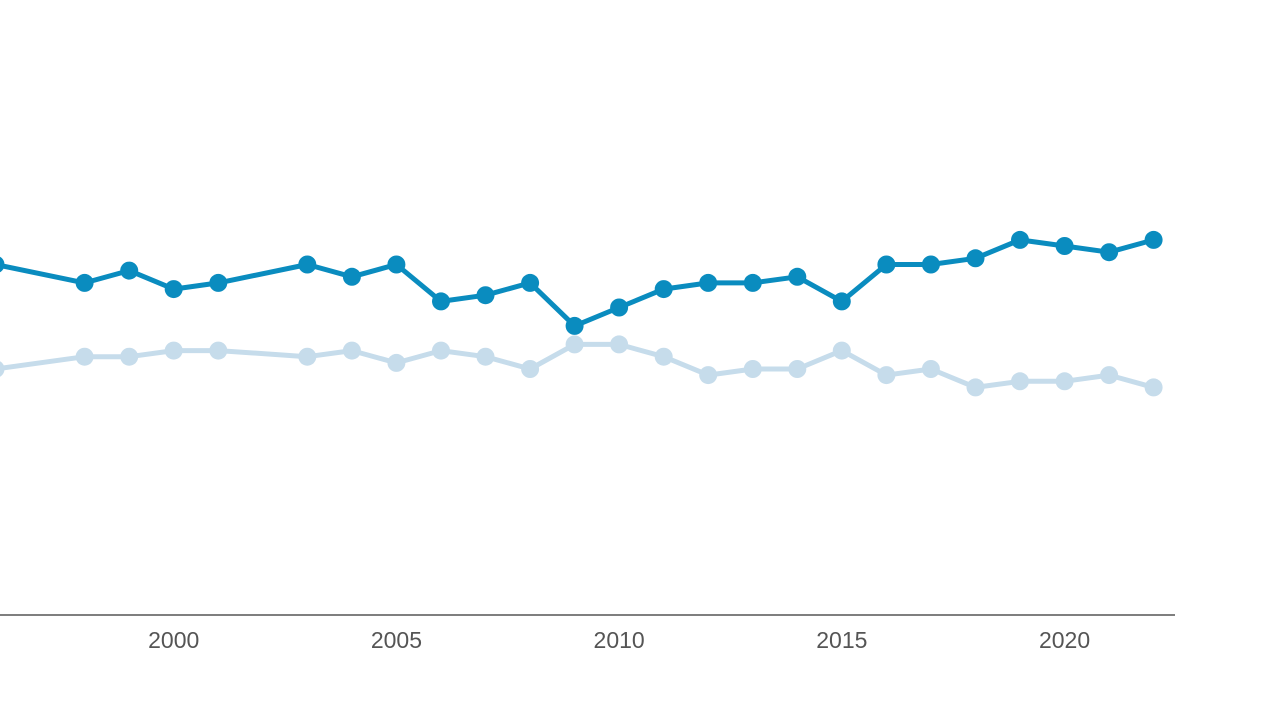 The width and height of the screenshot is (1280, 720). What do you see at coordinates (1064, 640) in the screenshot?
I see `x-tick-label: 2020` at bounding box center [1064, 640].